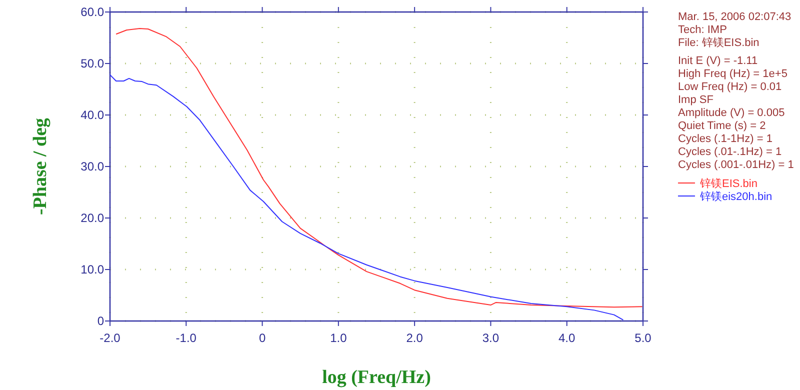  Describe the element at coordinates (735, 17) in the screenshot. I see `text: Mar. 15, 2006 02:07:43` at that location.